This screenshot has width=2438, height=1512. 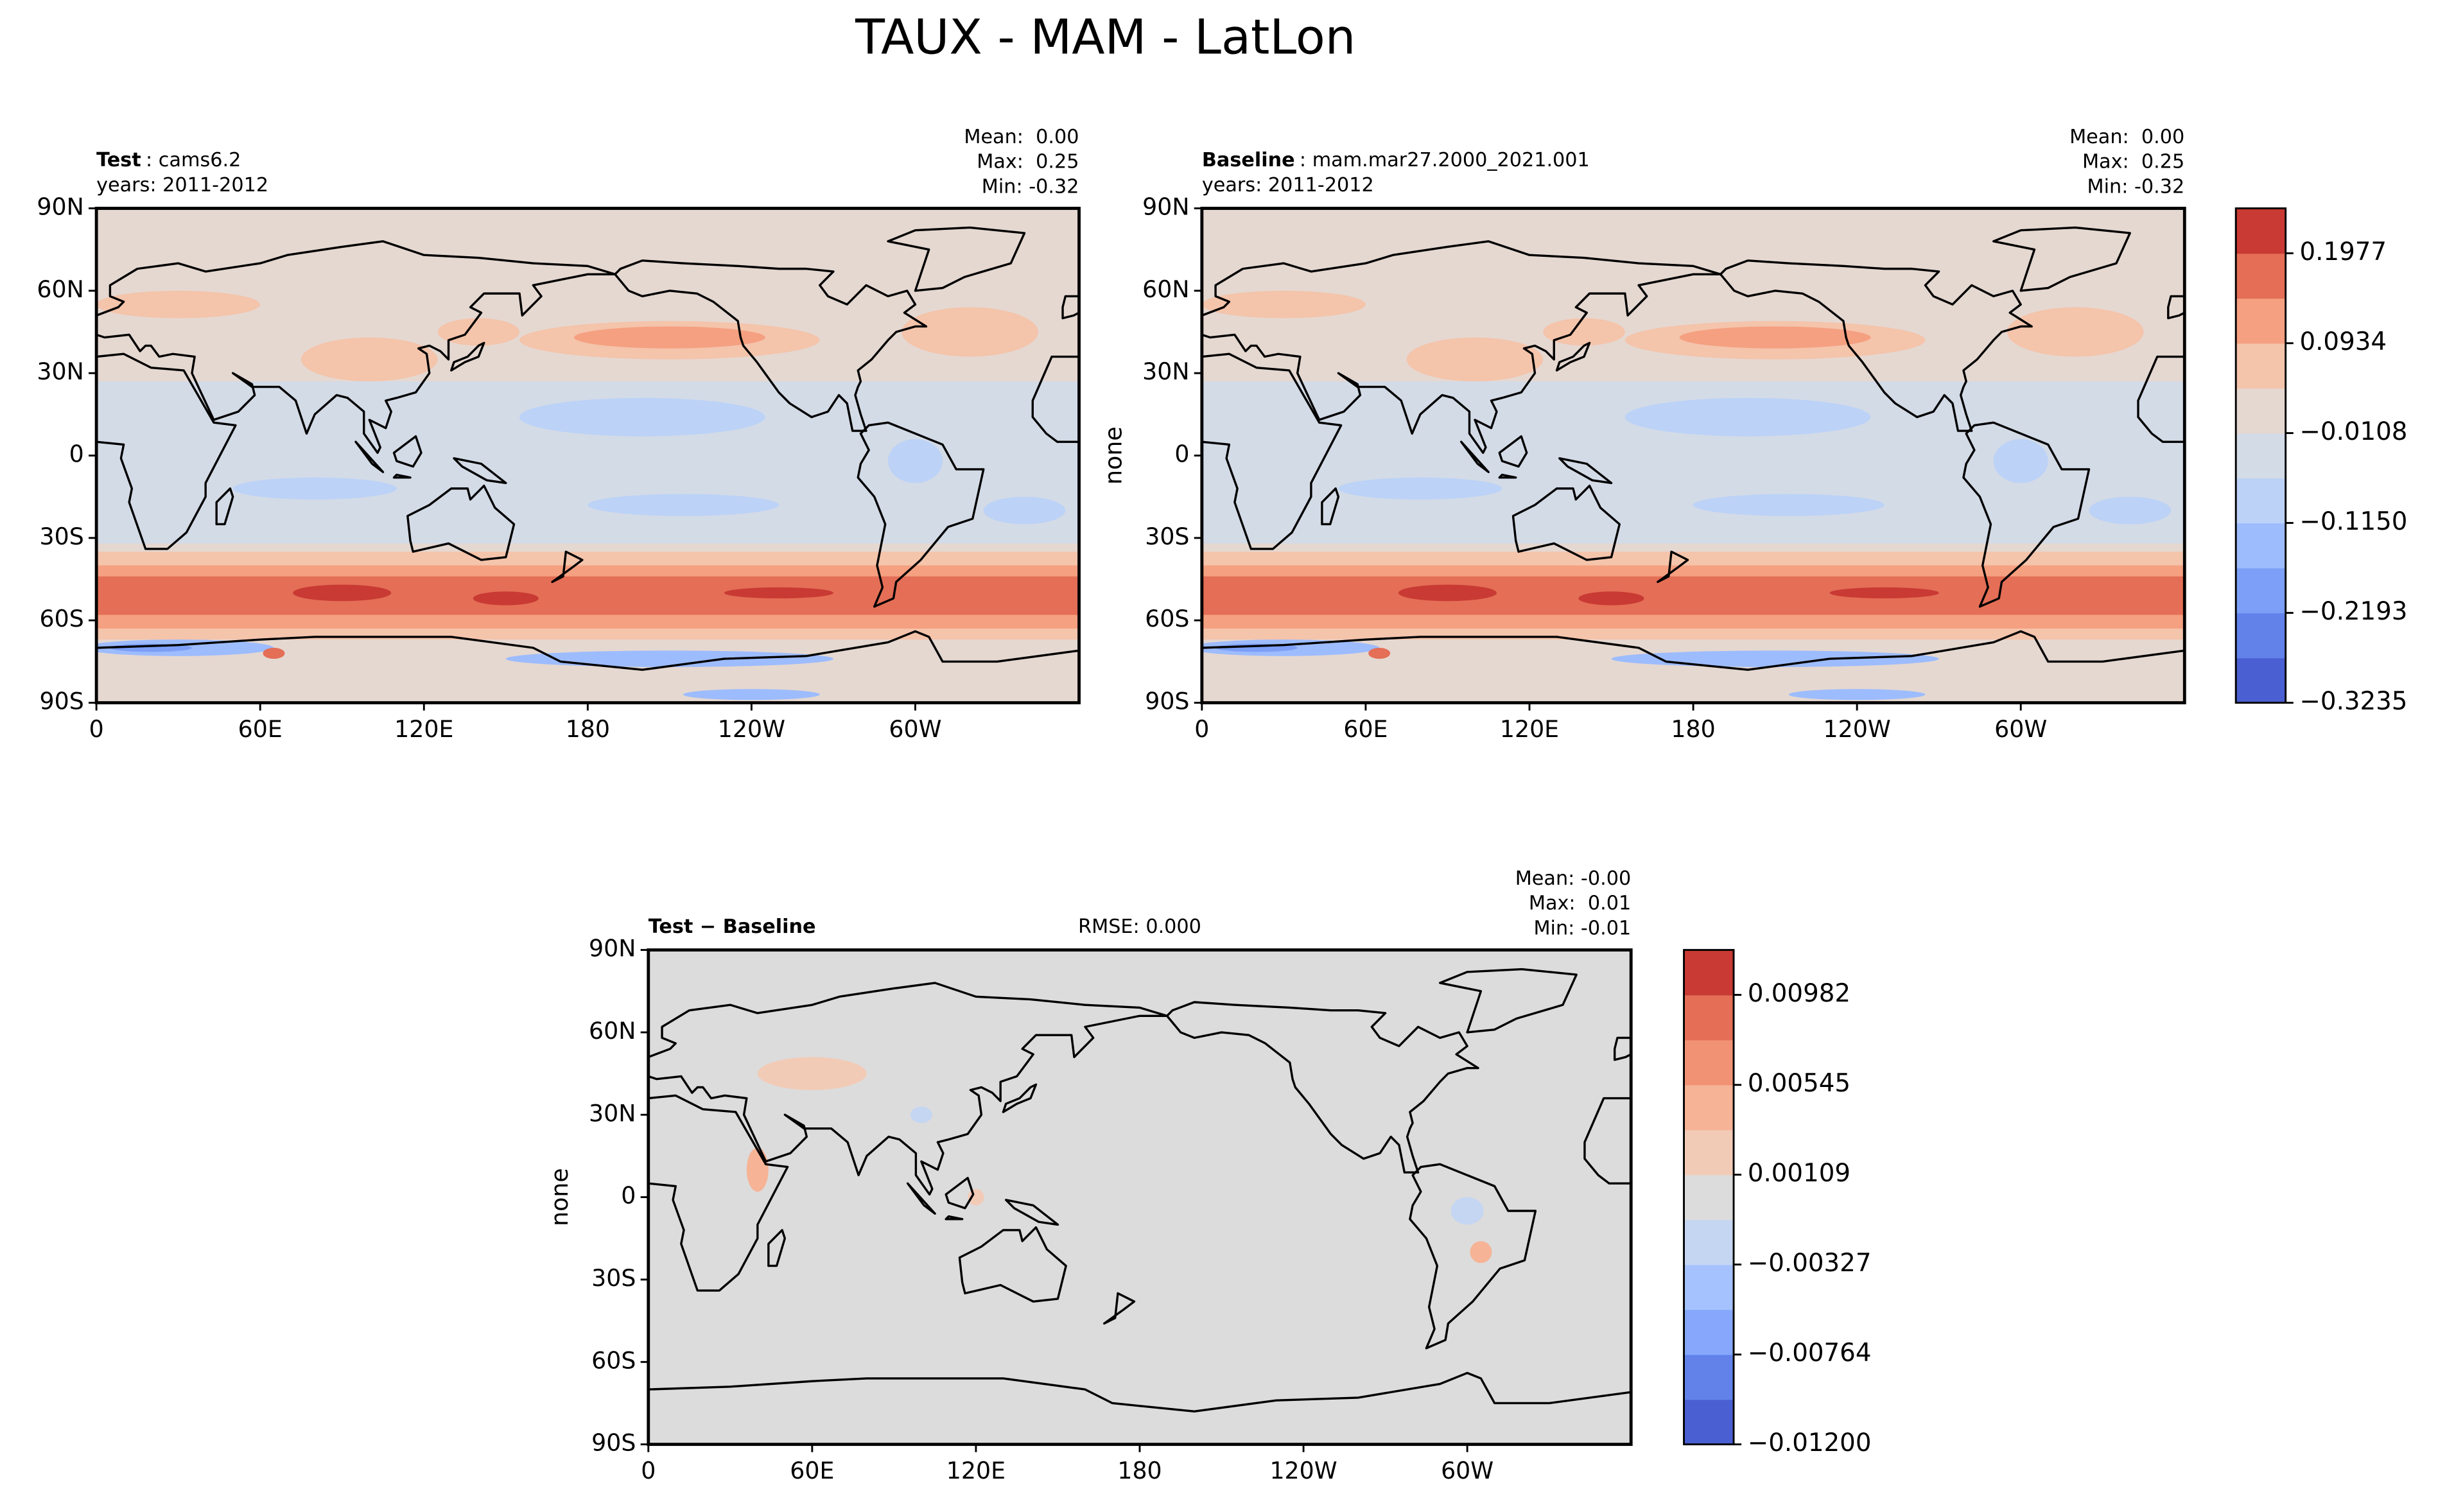 What do you see at coordinates (1201, 729) in the screenshot?
I see `x-tick-label: 0` at bounding box center [1201, 729].